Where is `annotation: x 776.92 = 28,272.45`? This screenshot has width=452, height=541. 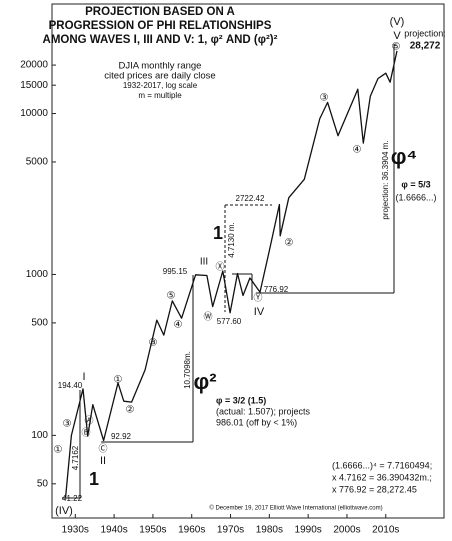
annotation: x 776.92 = 28,272.45 is located at coordinates (374, 489).